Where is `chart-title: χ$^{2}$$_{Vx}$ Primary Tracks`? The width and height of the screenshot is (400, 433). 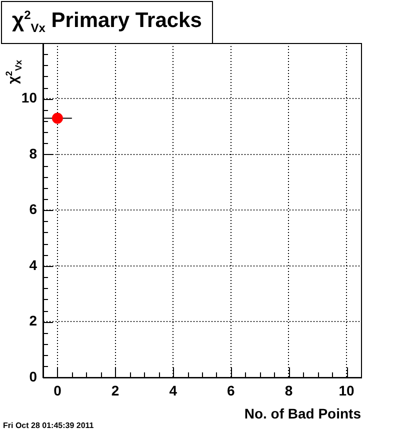 chart-title: χ$^{2}$$_{Vx}$ Primary Tracks is located at coordinates (107, 22).